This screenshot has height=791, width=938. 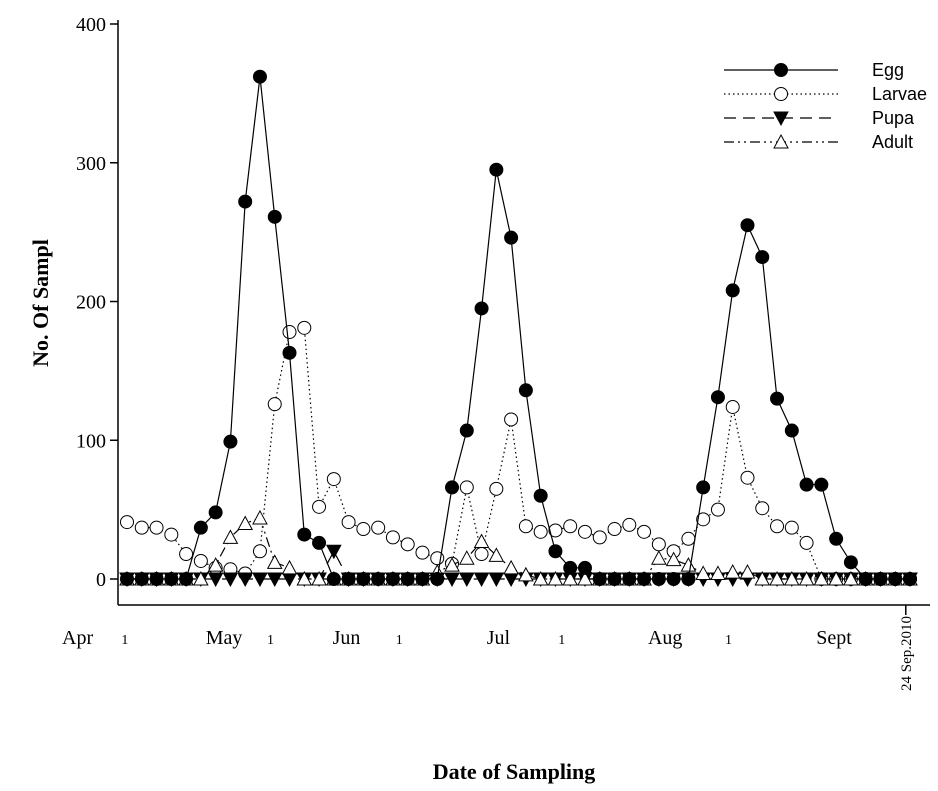 What do you see at coordinates (781, 141) in the screenshot?
I see `legend-marker-adult` at bounding box center [781, 141].